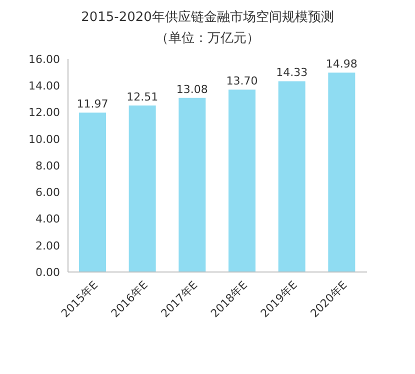  I want to click on y-tick-label: 14.00, so click(44, 86).